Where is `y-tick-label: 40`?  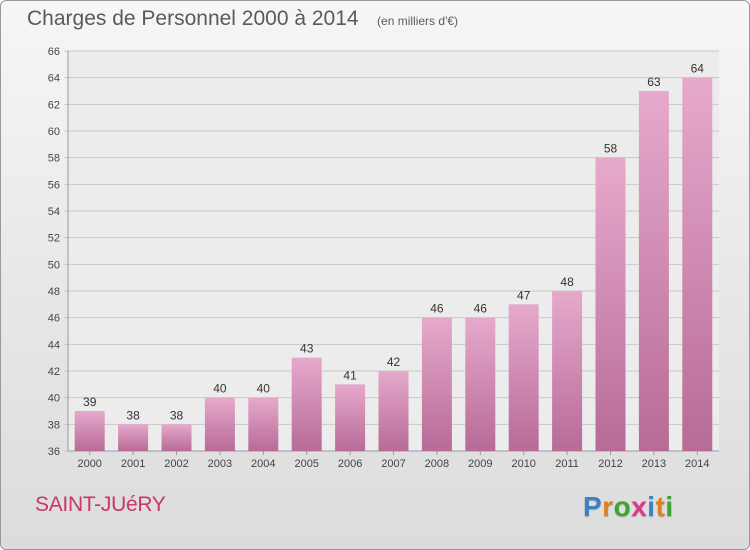
y-tick-label: 40 is located at coordinates (54, 399).